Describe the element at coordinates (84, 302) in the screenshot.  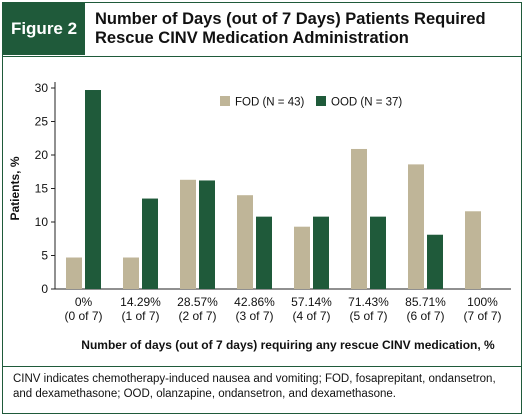
I see `x-tick-label: 0%` at that location.